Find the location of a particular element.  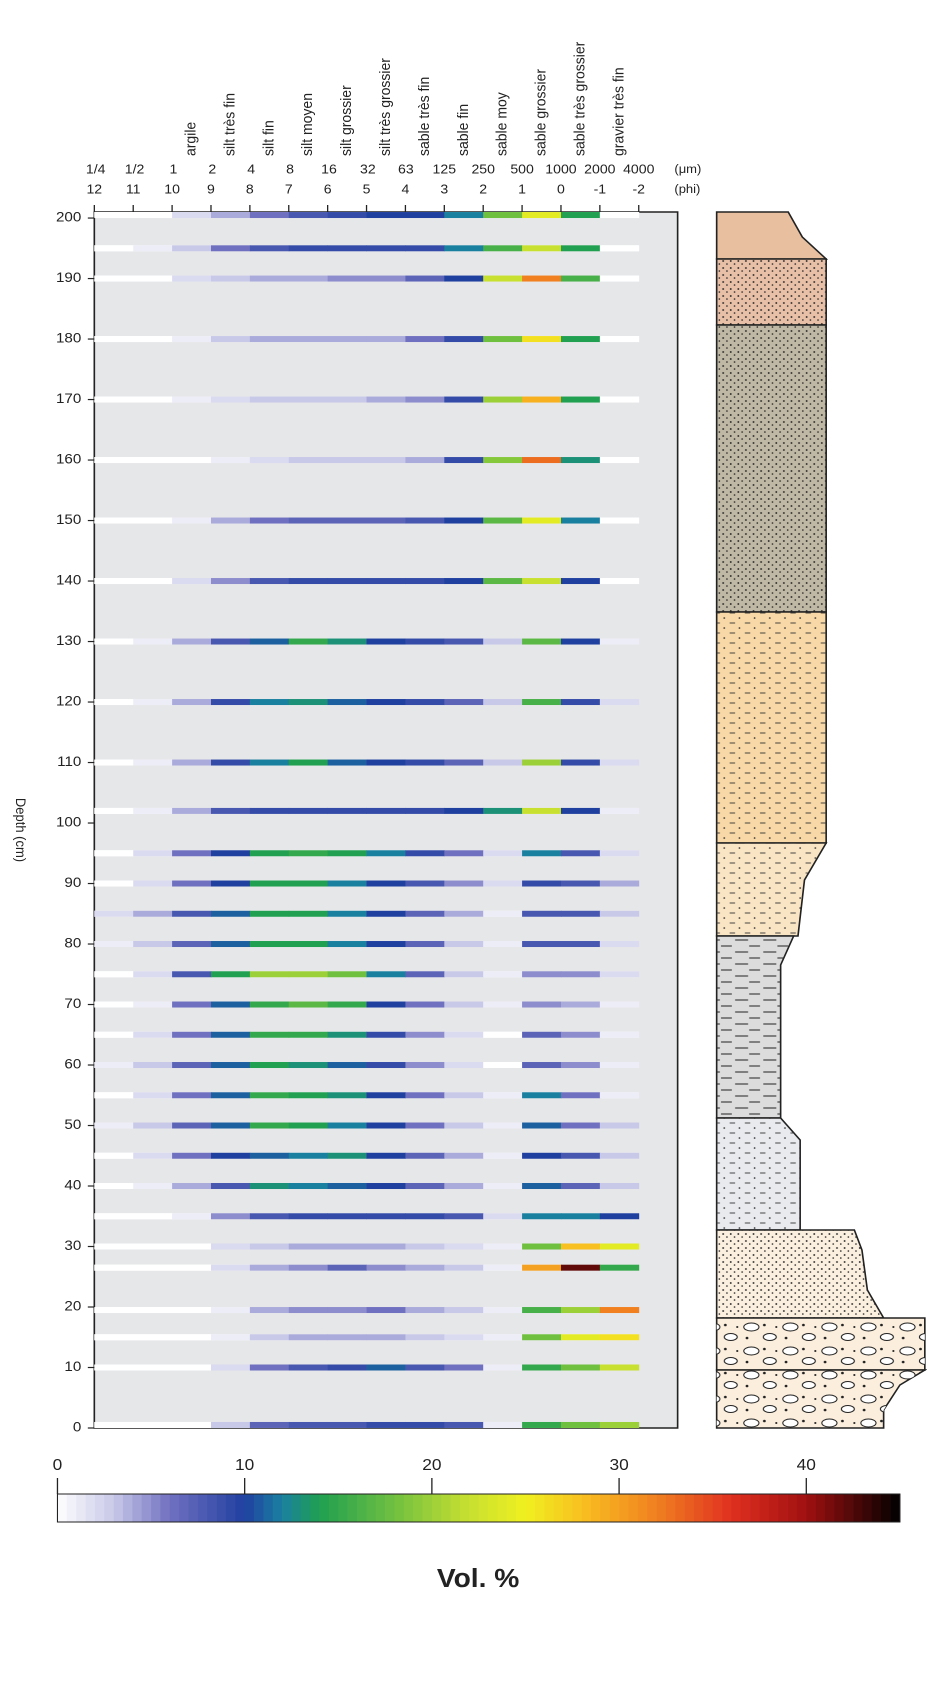

x2-tick-label: 500 is located at coordinates (522, 169).